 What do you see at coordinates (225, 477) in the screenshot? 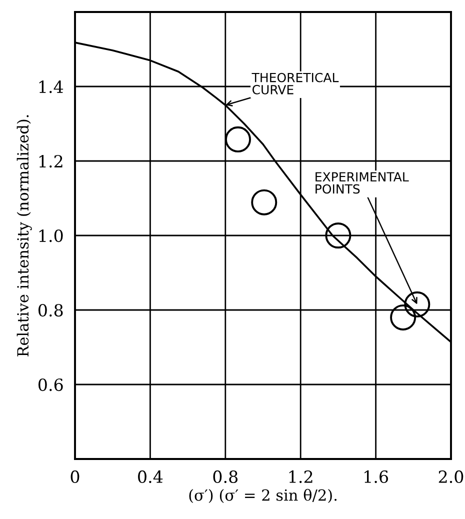
I see `x-tick-label: 0.8` at bounding box center [225, 477].